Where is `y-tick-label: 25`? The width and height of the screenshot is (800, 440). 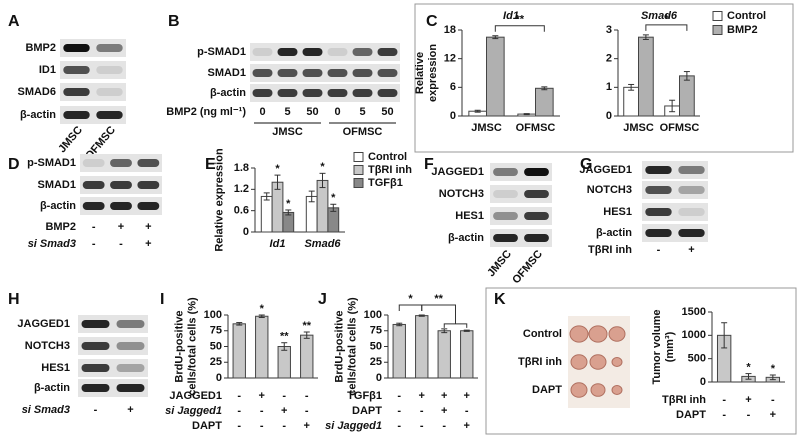 y-tick-label: 25 is located at coordinates (216, 362).